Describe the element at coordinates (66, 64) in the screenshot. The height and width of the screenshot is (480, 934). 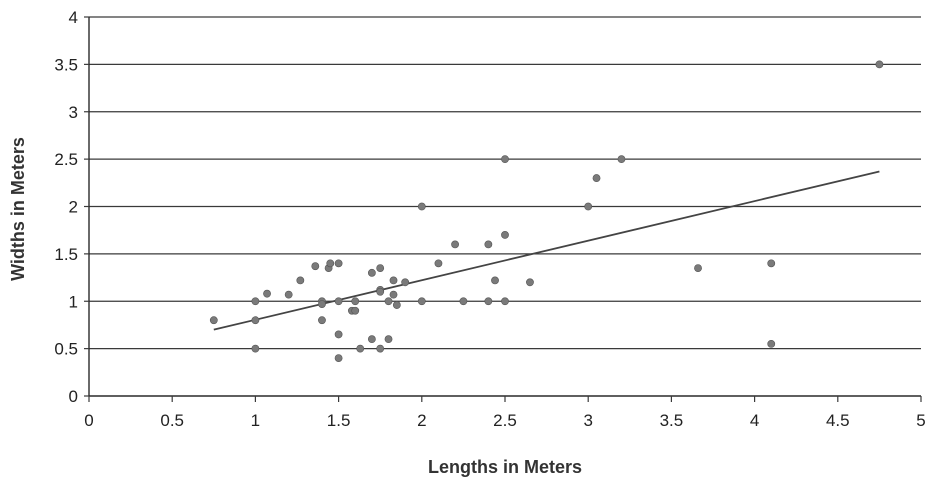
I see `y-tick-label: 3.5` at that location.